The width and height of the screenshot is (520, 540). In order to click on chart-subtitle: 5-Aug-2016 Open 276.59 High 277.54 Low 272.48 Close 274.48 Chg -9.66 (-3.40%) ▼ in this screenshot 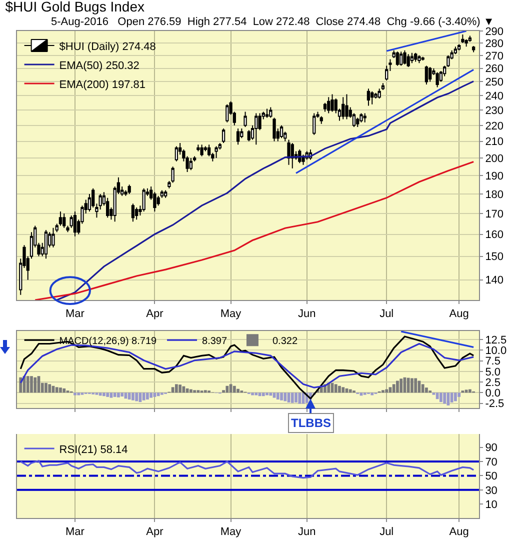, I will do `click(272, 22)`.